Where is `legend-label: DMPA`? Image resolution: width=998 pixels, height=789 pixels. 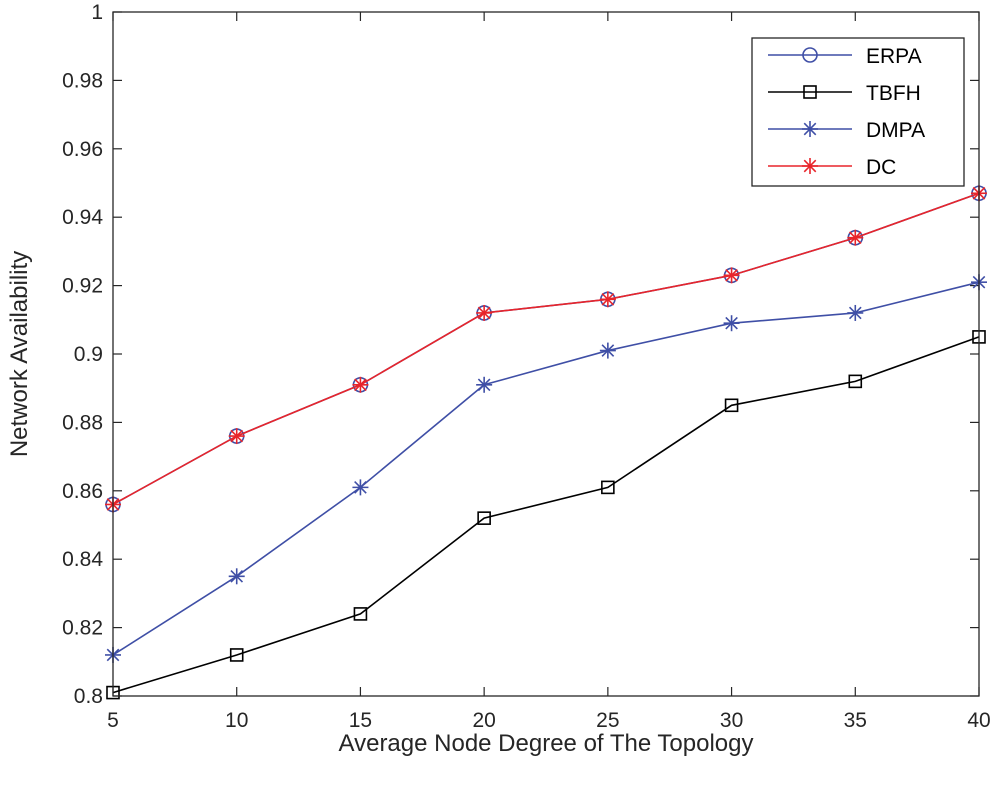 legend-label: DMPA is located at coordinates (895, 130).